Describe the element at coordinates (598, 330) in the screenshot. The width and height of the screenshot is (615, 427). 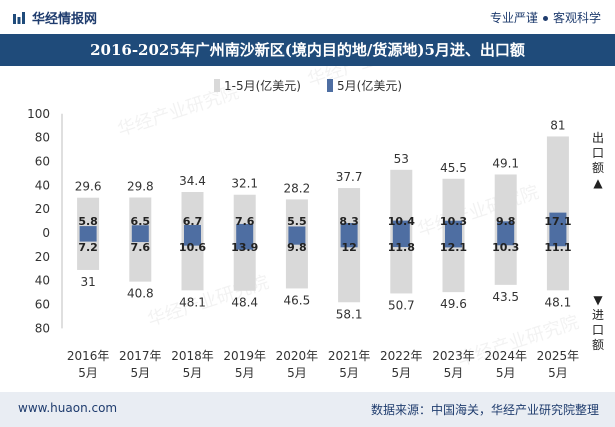
I see `right-axis-import-char: 口` at that location.